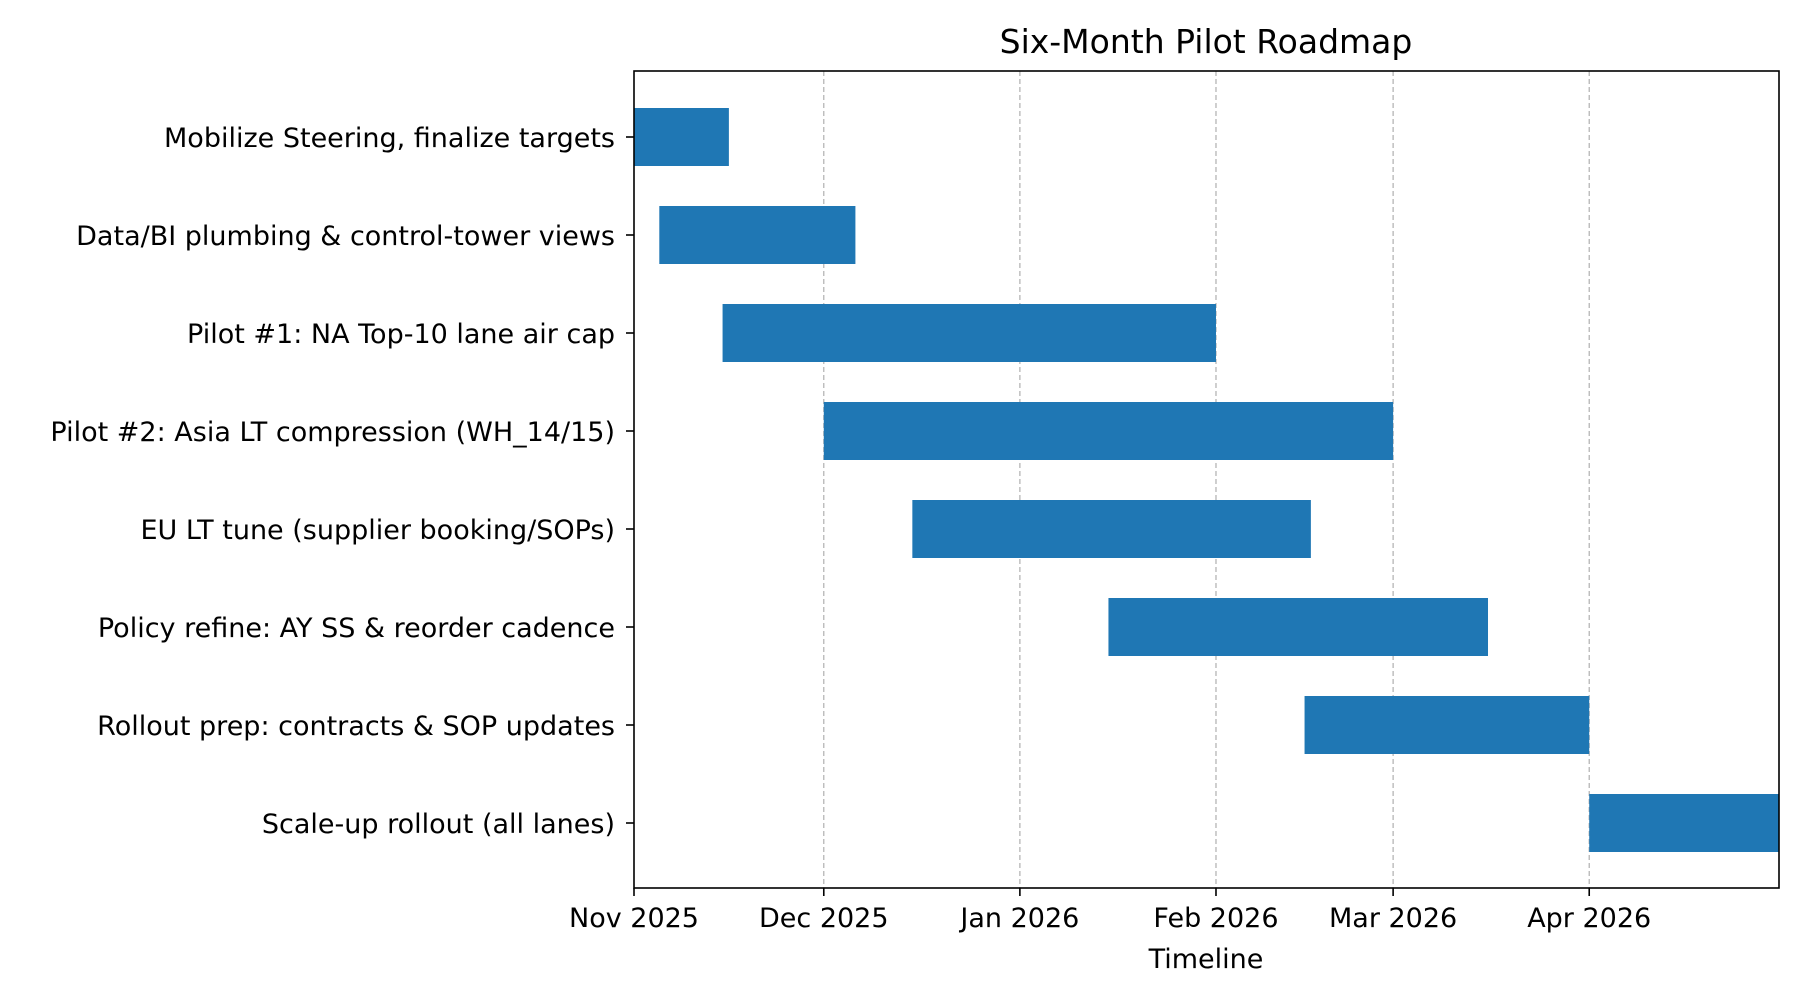 The width and height of the screenshot is (1800, 1000). What do you see at coordinates (438, 824) in the screenshot?
I see `task-label: Scale-up rollout (all lanes)` at bounding box center [438, 824].